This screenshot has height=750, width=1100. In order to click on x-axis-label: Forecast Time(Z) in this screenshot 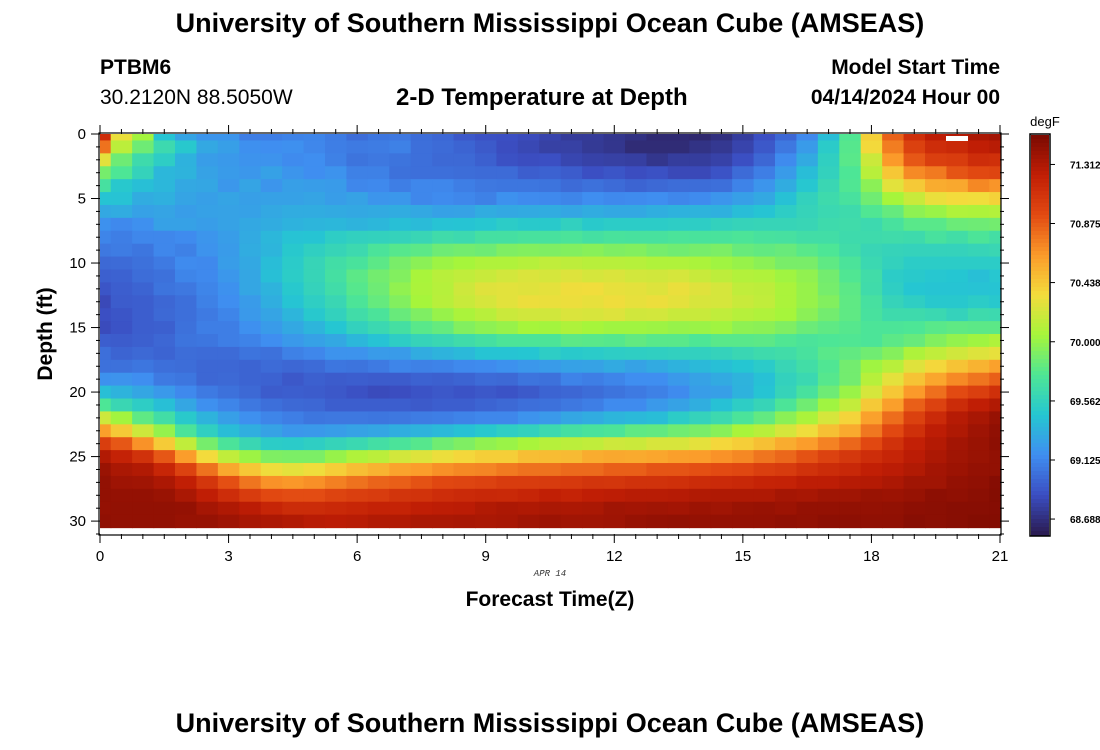, I will do `click(550, 599)`.